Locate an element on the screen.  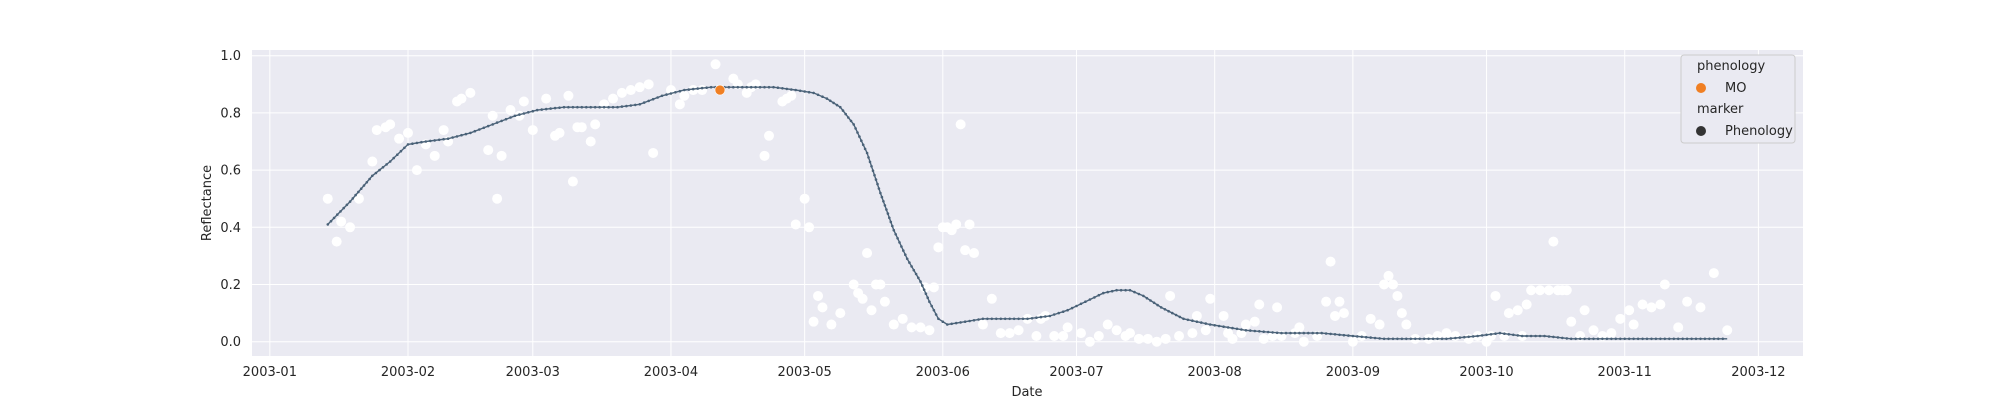
legend-phenology-marker is located at coordinates (1701, 131).